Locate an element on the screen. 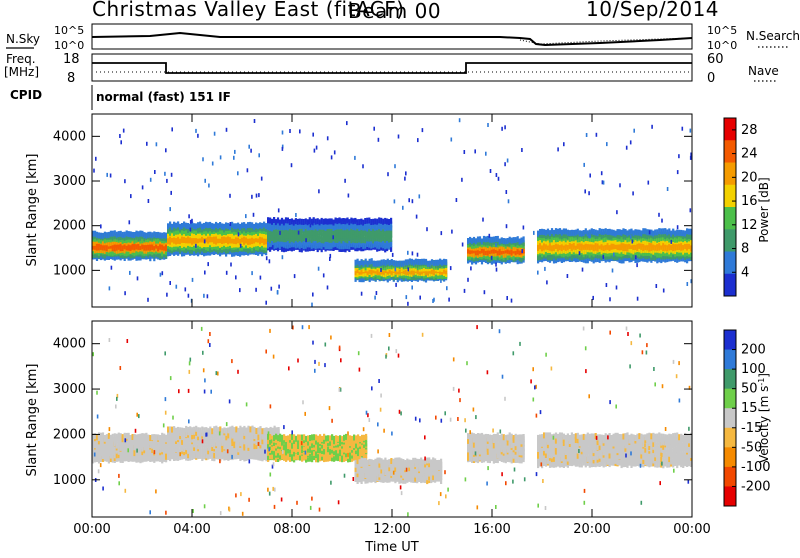  freq-label: Freq. is located at coordinates (21, 59).